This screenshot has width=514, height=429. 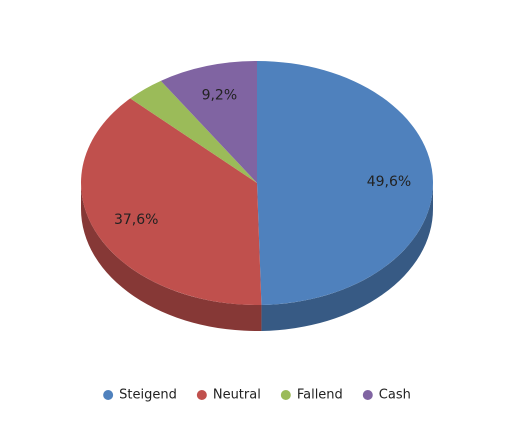 What do you see at coordinates (395, 395) in the screenshot?
I see `legend-label: Cash` at bounding box center [395, 395].